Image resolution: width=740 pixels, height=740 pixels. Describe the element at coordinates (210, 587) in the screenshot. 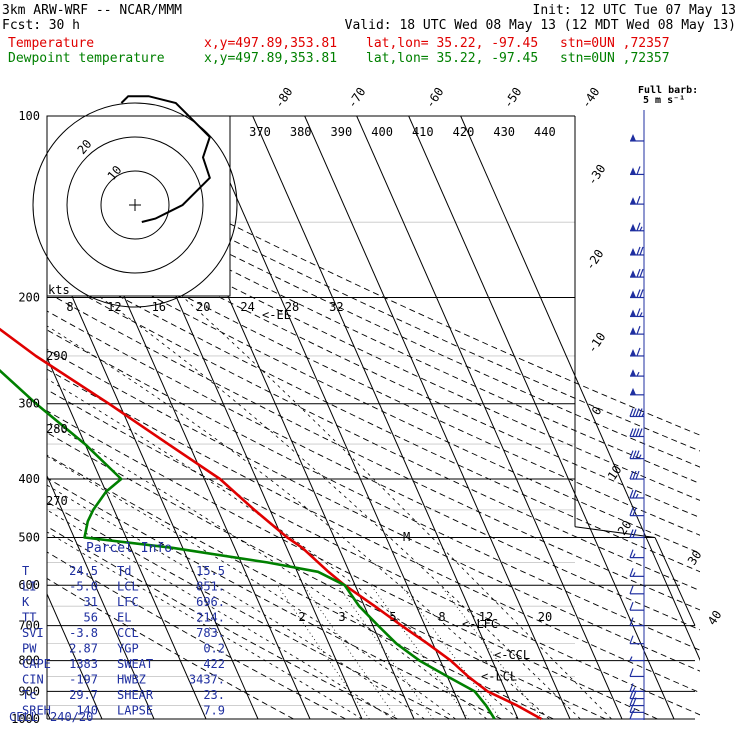

I see `parcel-value: 851.` at that location.